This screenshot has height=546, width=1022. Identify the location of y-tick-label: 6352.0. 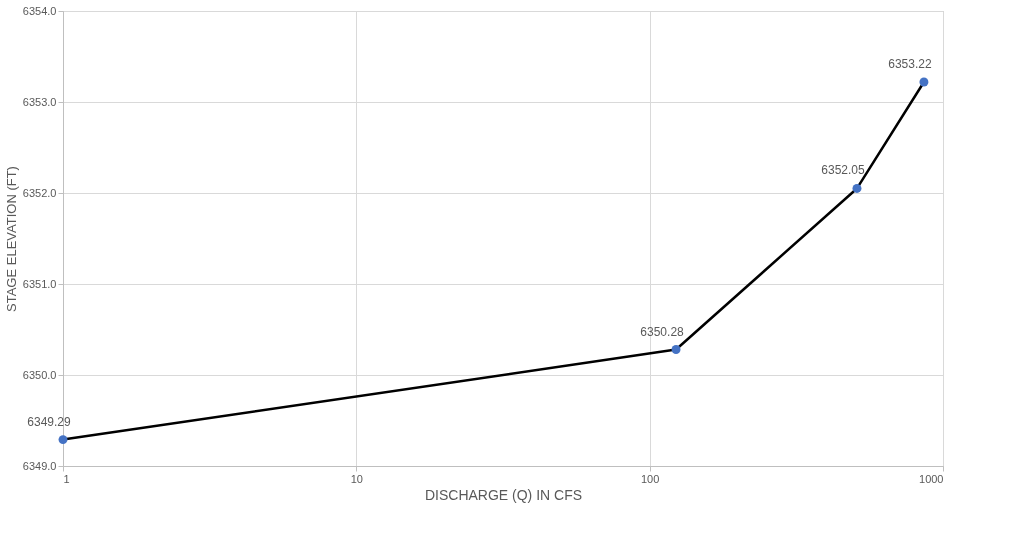
(39, 192).